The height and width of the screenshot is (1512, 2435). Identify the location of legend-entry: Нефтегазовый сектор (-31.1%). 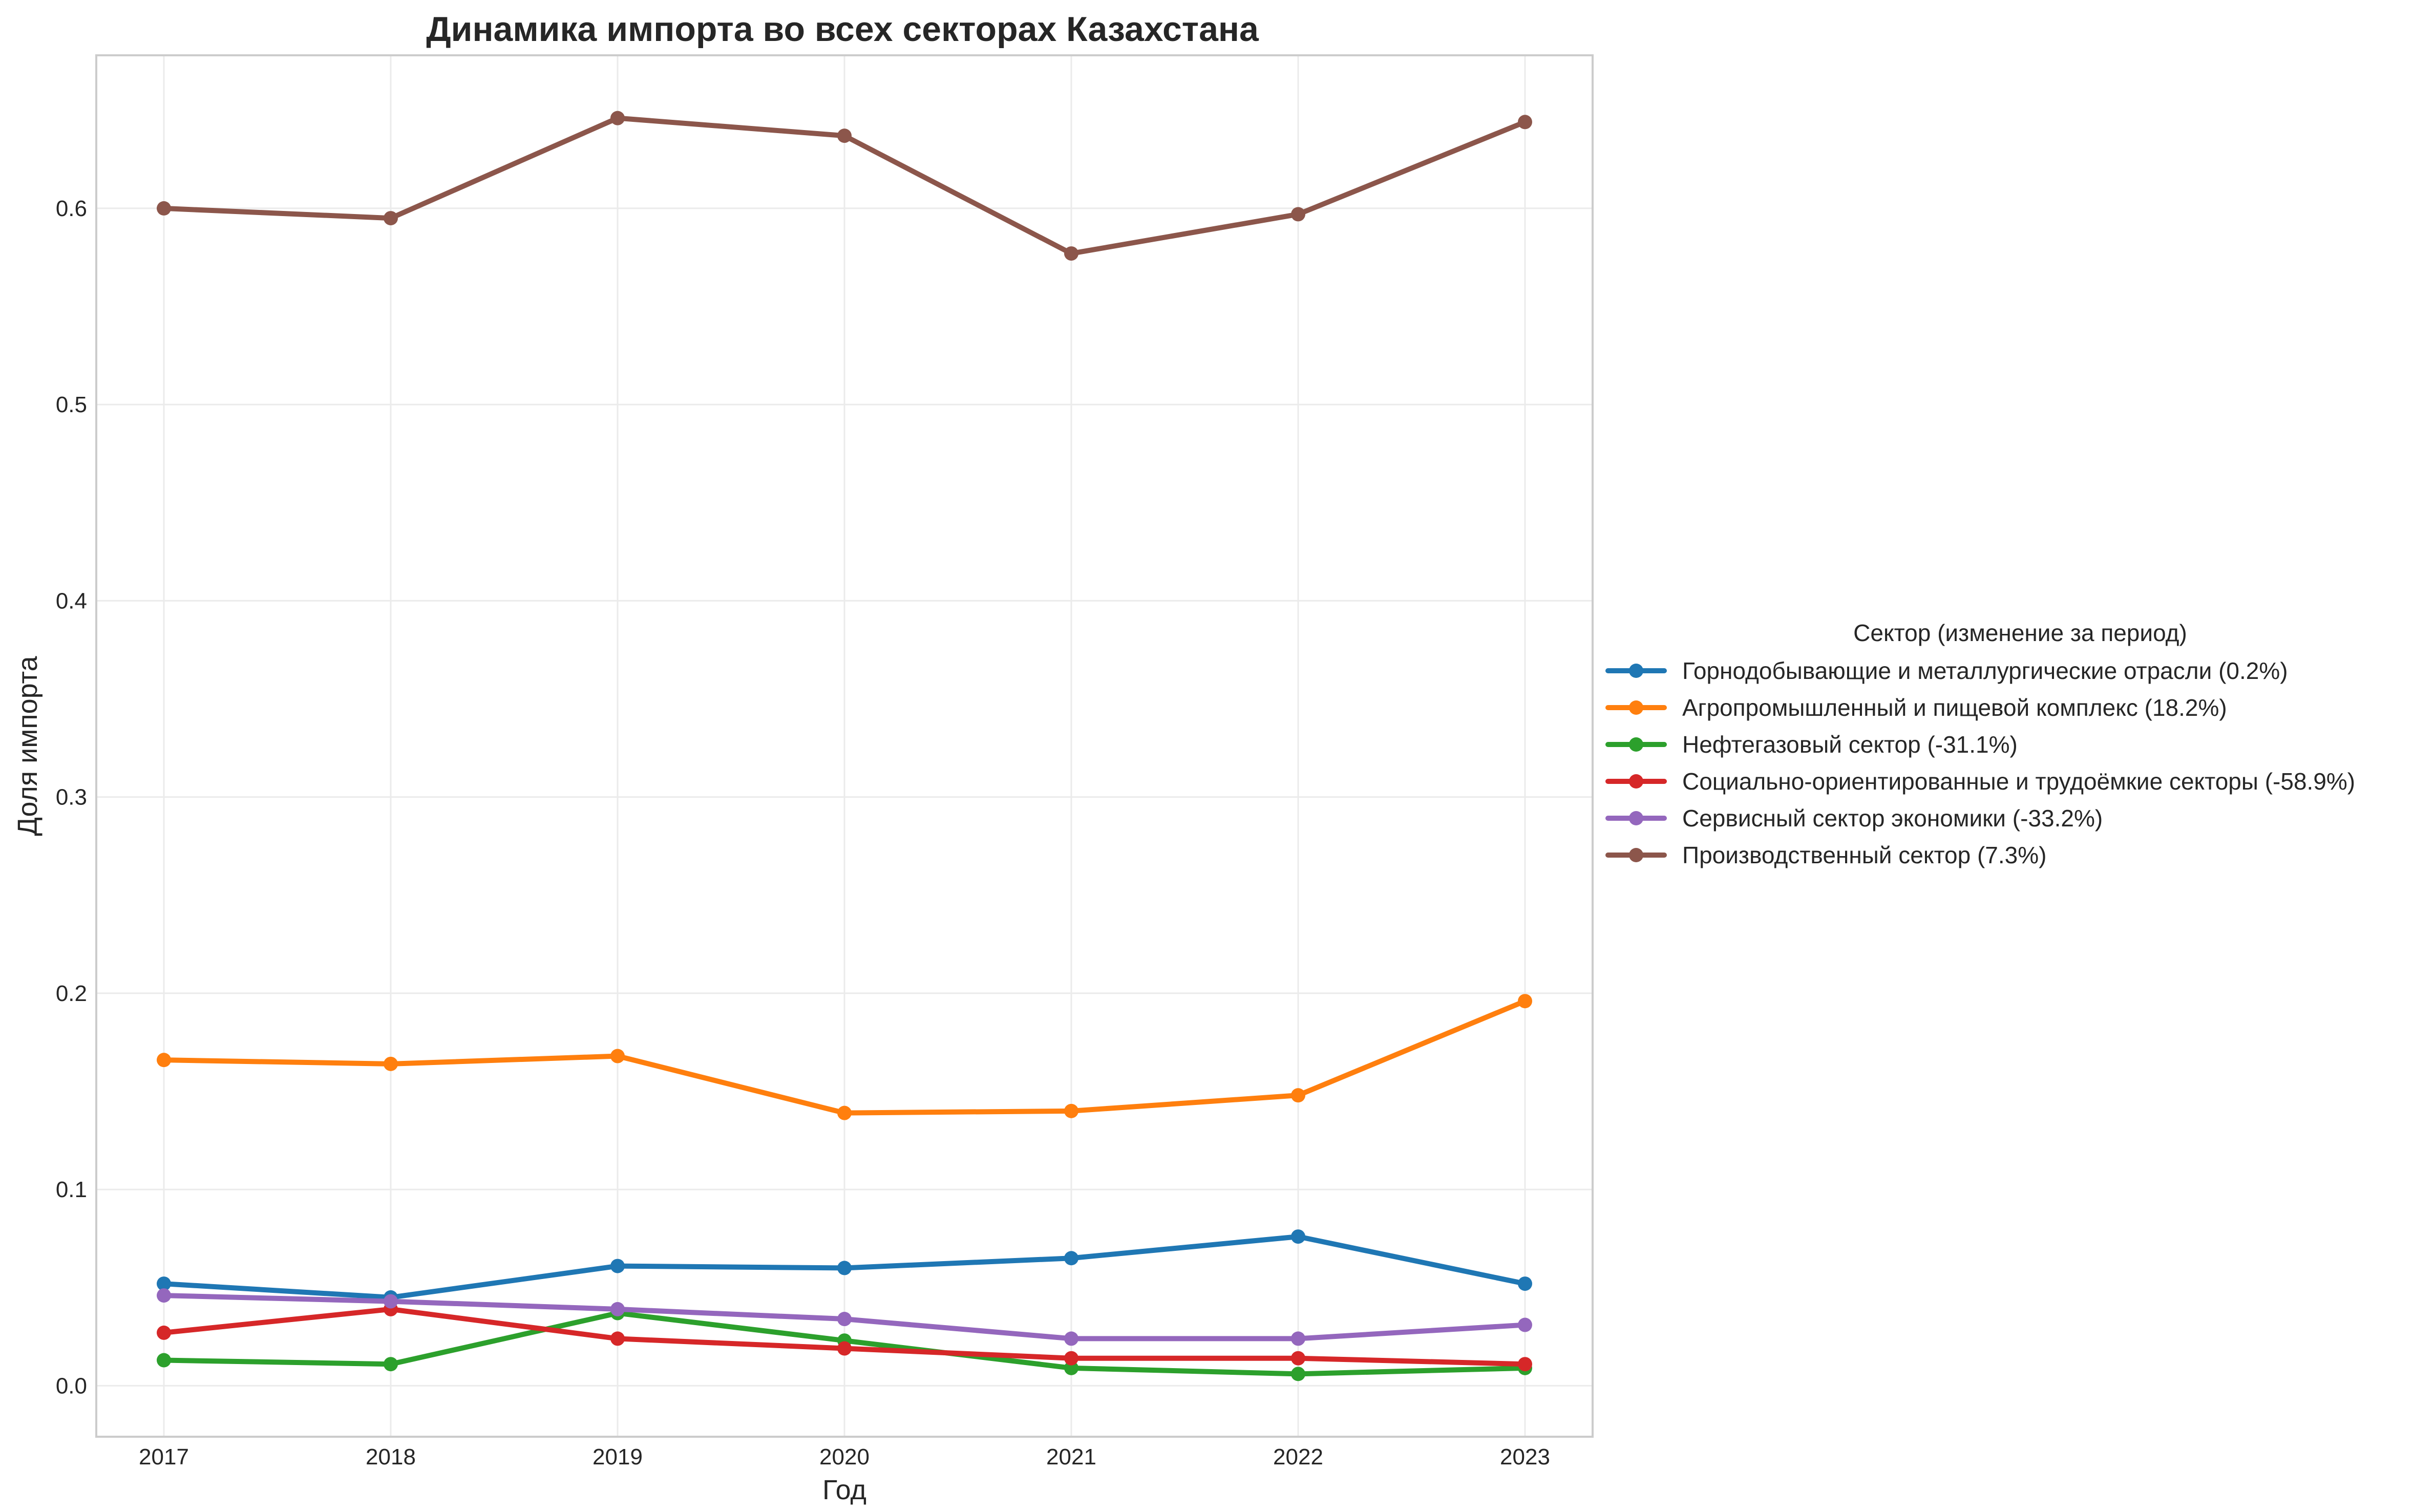
(1812, 744).